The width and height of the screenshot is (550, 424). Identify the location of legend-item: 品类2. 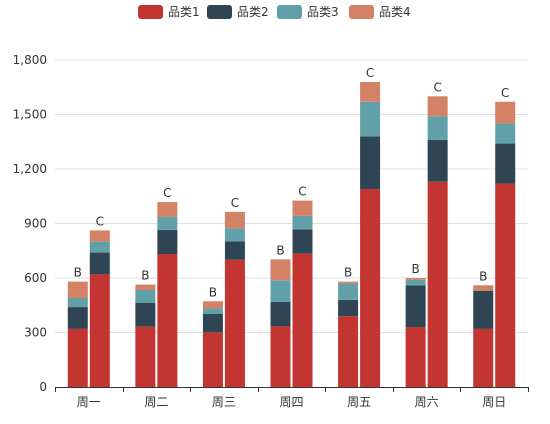
(238, 12).